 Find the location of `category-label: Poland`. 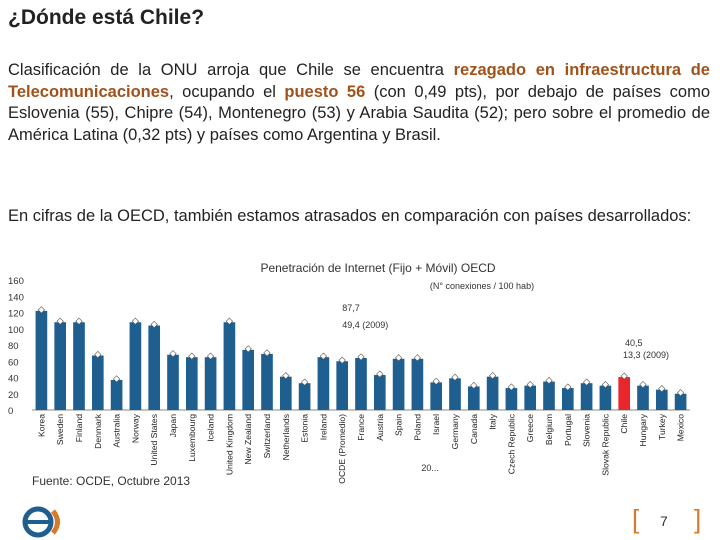

category-label: Poland is located at coordinates (417, 427).